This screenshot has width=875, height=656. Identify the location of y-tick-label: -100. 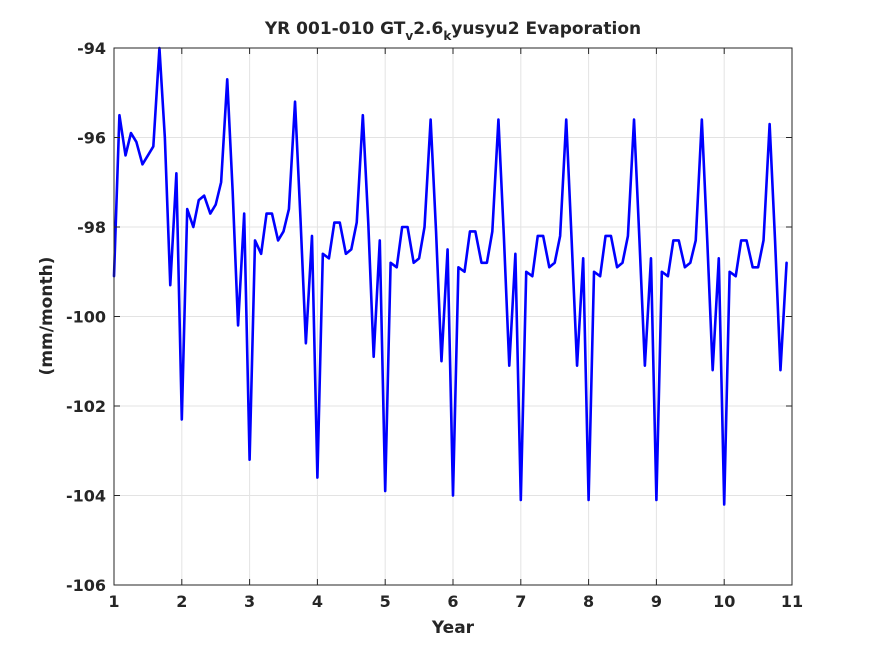
(86, 317).